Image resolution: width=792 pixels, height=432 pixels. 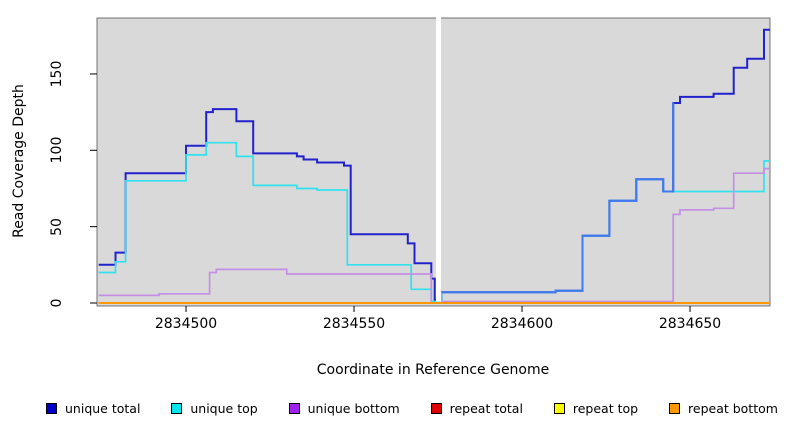 What do you see at coordinates (57, 150) in the screenshot?
I see `y-tick-label: 100` at bounding box center [57, 150].